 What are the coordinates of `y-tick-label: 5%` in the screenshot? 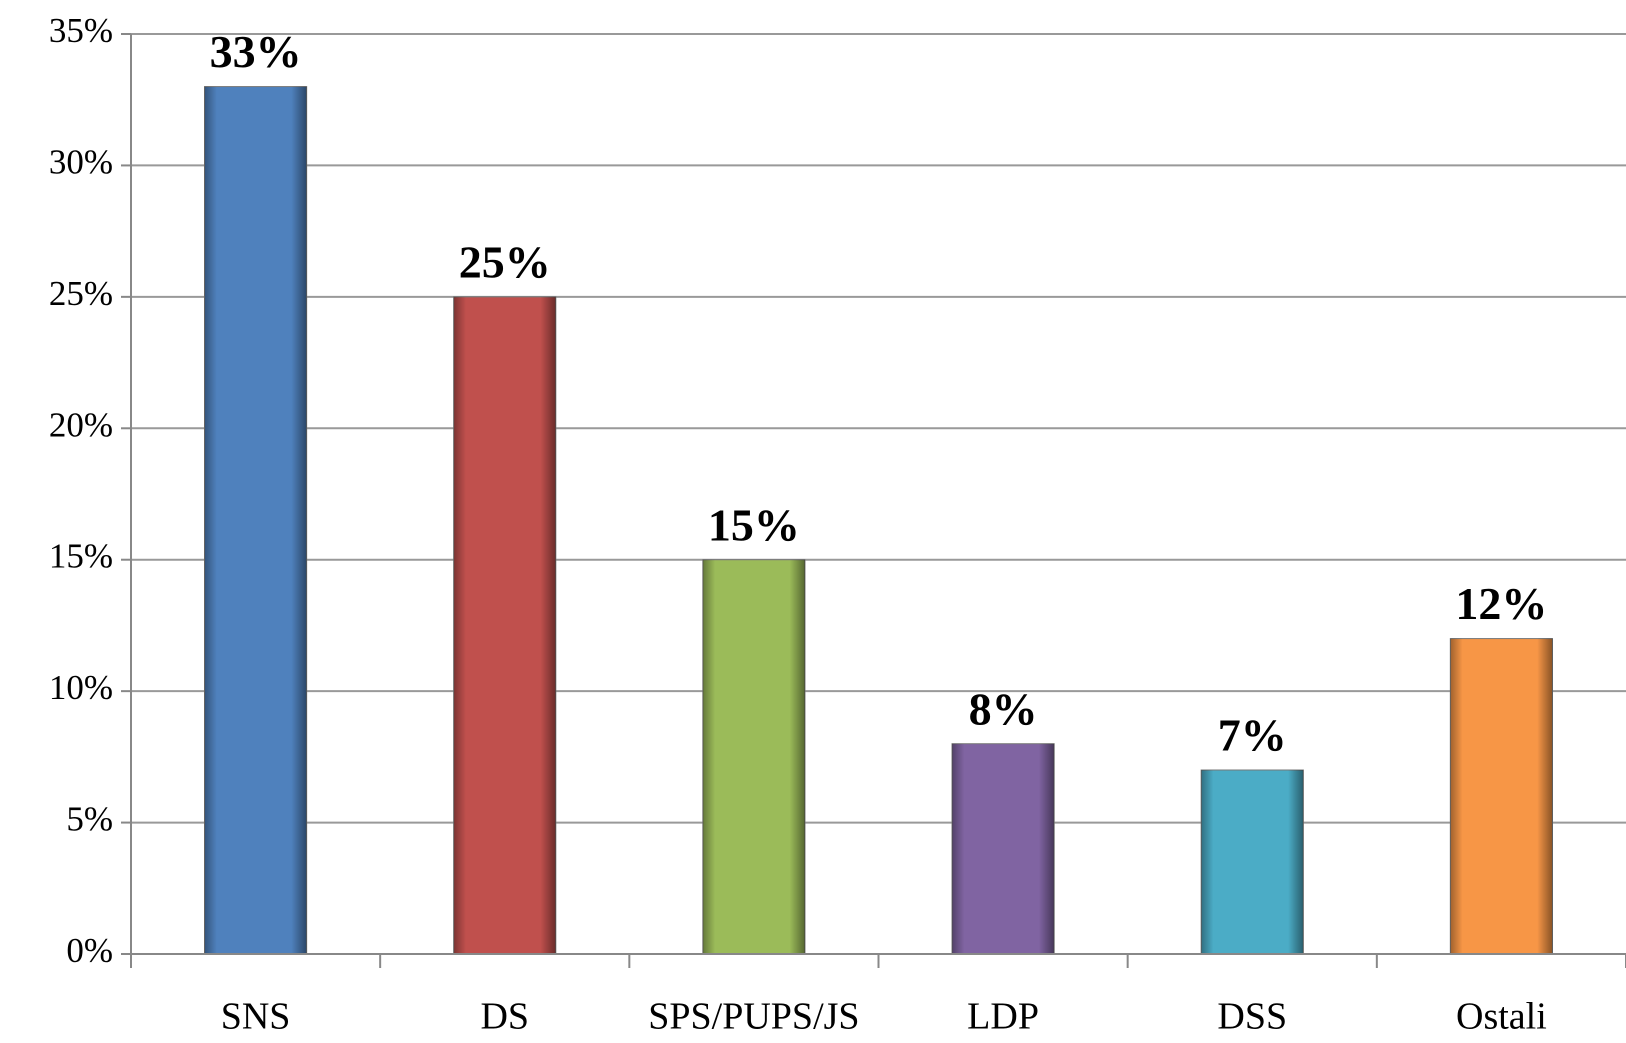 It's located at (89, 819).